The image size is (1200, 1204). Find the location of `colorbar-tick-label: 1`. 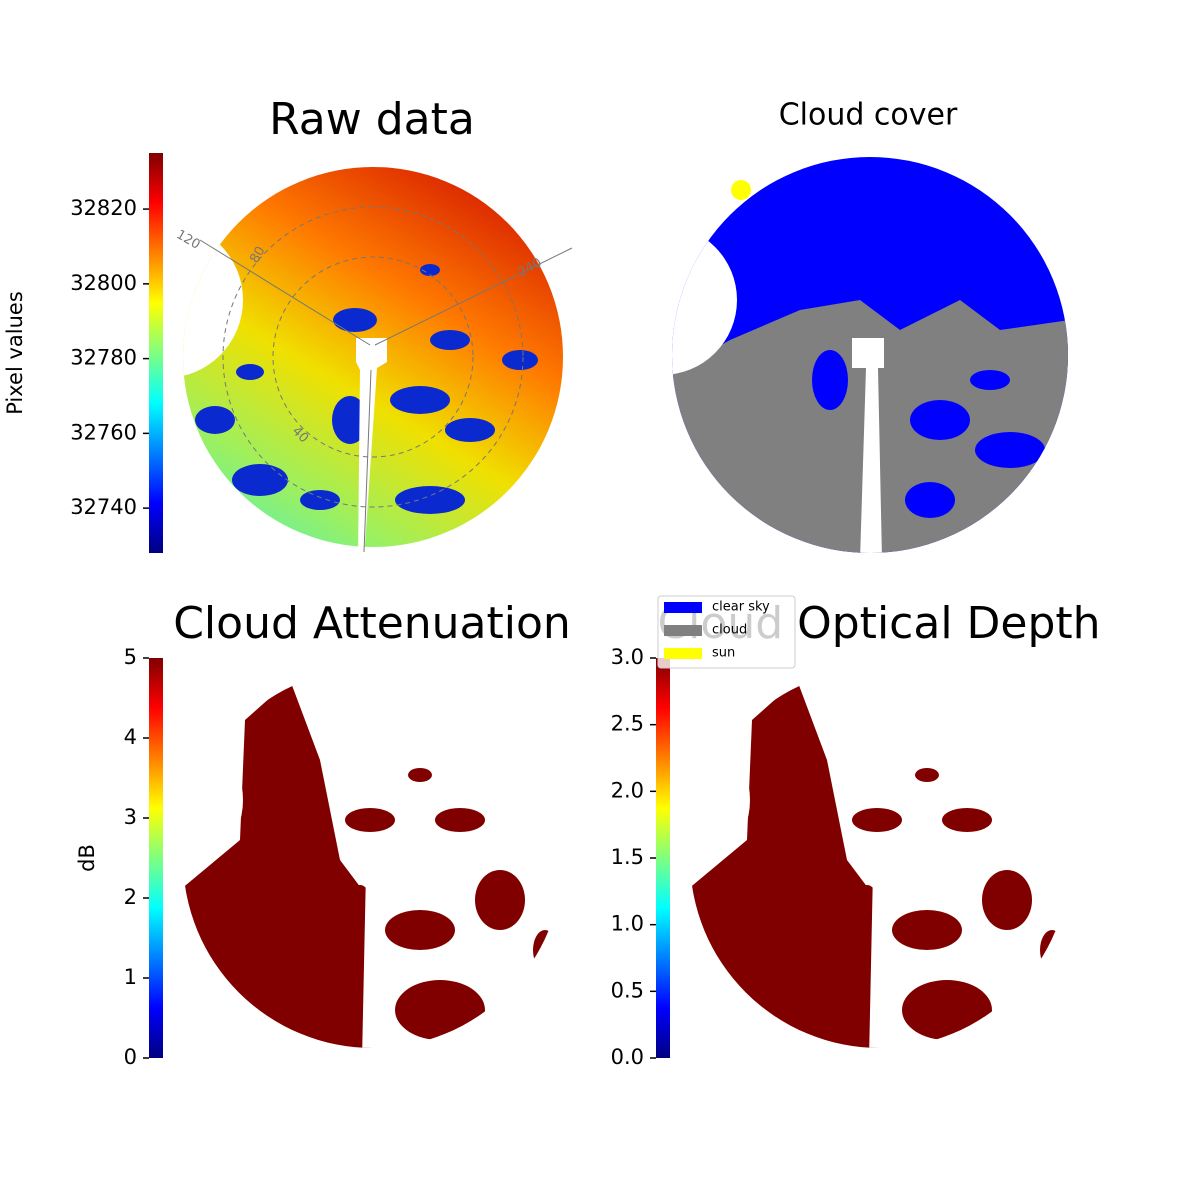

colorbar-tick-label: 1 is located at coordinates (130, 977).